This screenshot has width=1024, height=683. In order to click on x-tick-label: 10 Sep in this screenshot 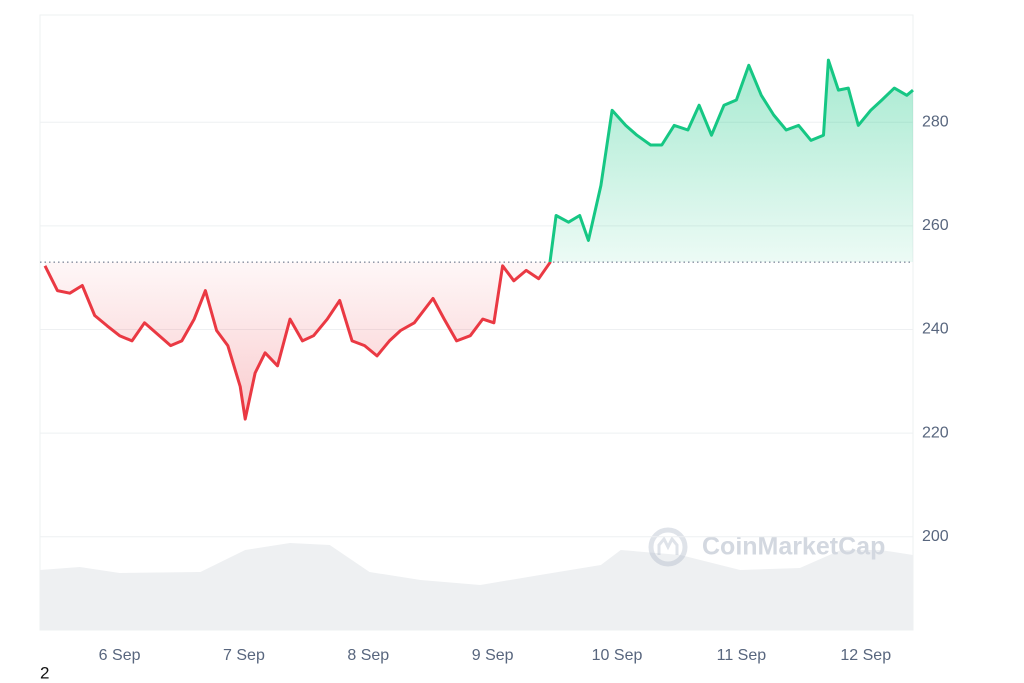, I will do `click(617, 655)`.